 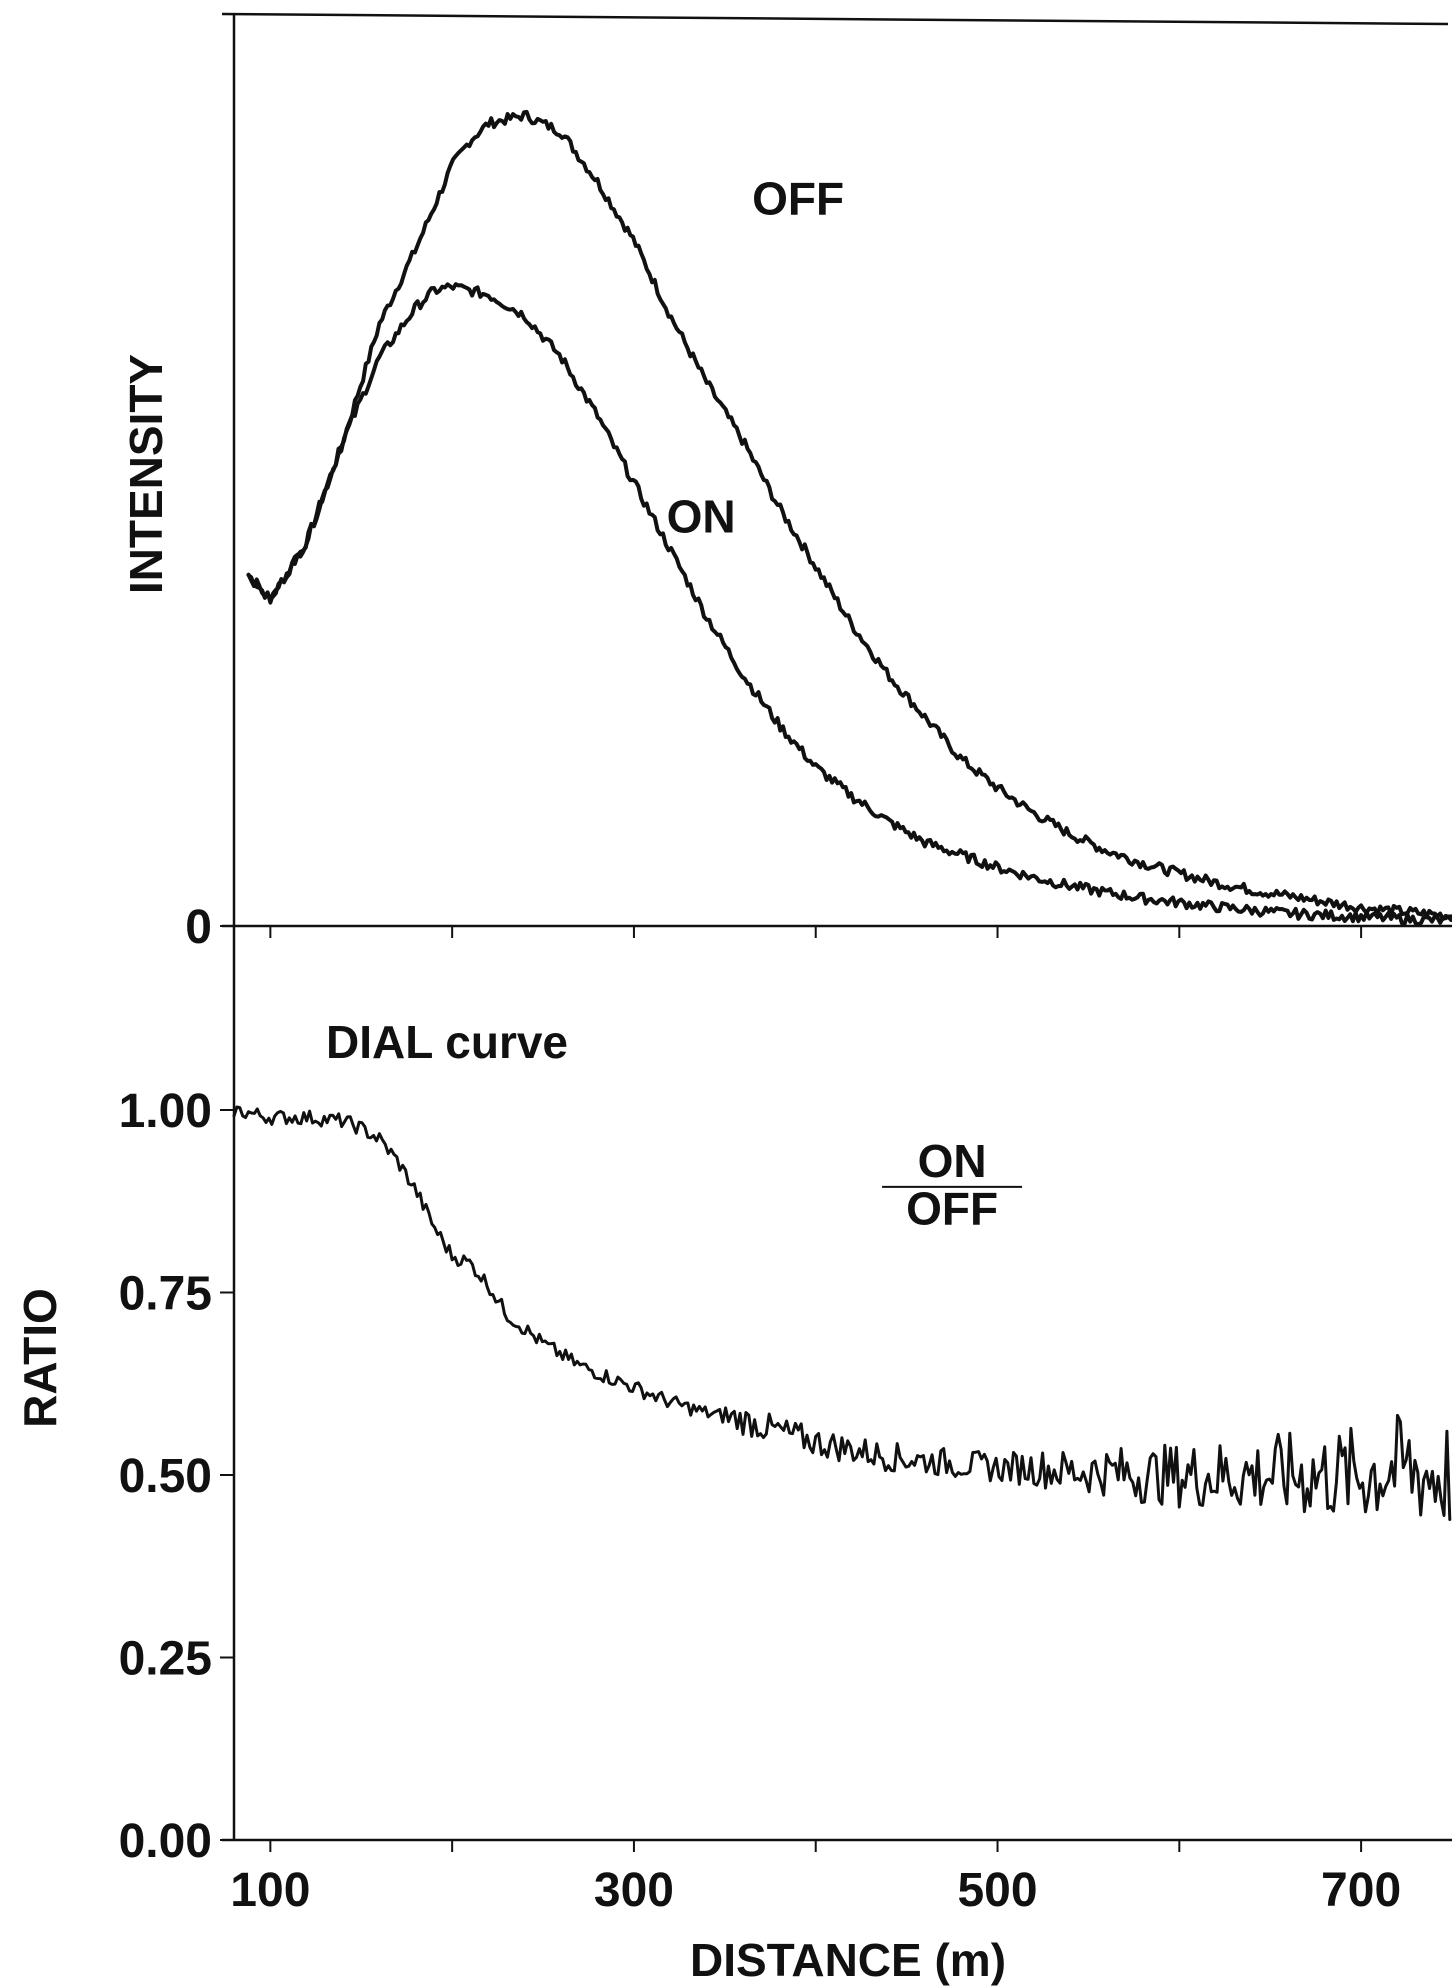 I want to click on x-tick-labels: 100 300 500 700, so click(x=815, y=1890).